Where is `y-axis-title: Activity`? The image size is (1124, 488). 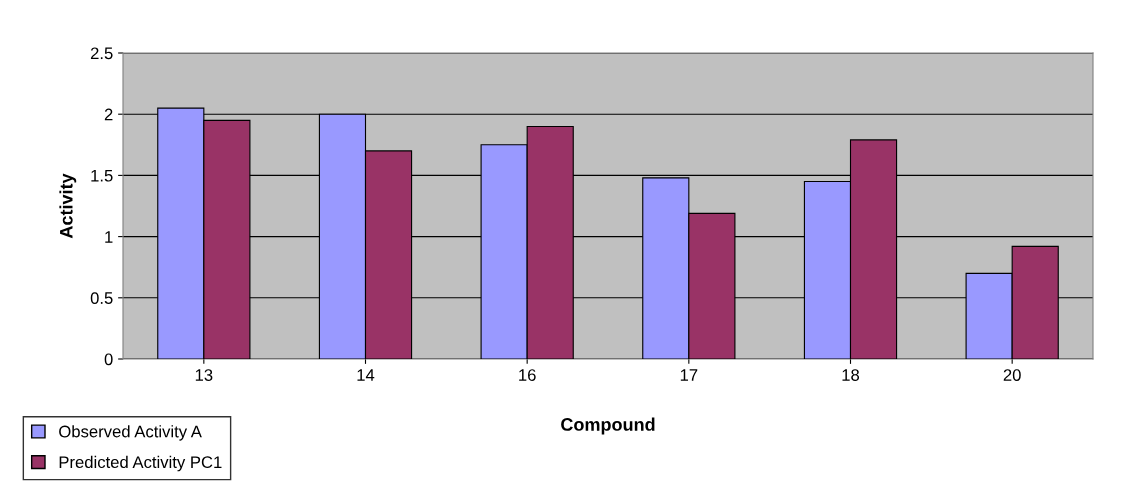
y-axis-title: Activity is located at coordinates (68, 206).